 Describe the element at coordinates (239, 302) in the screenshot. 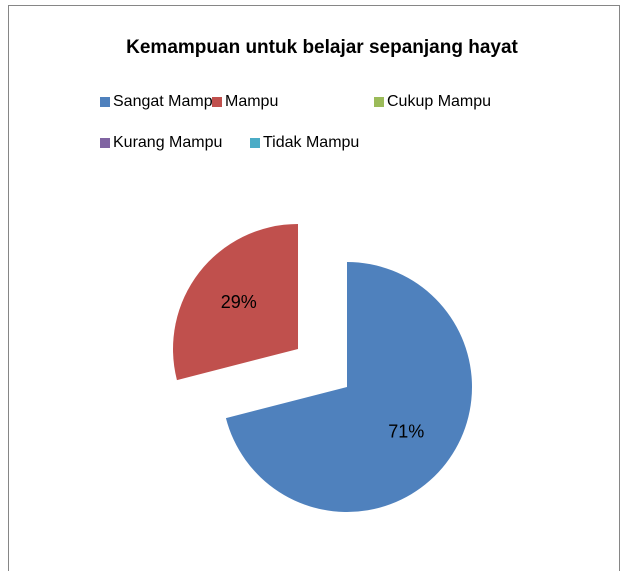

I see `data-label: 29%` at that location.